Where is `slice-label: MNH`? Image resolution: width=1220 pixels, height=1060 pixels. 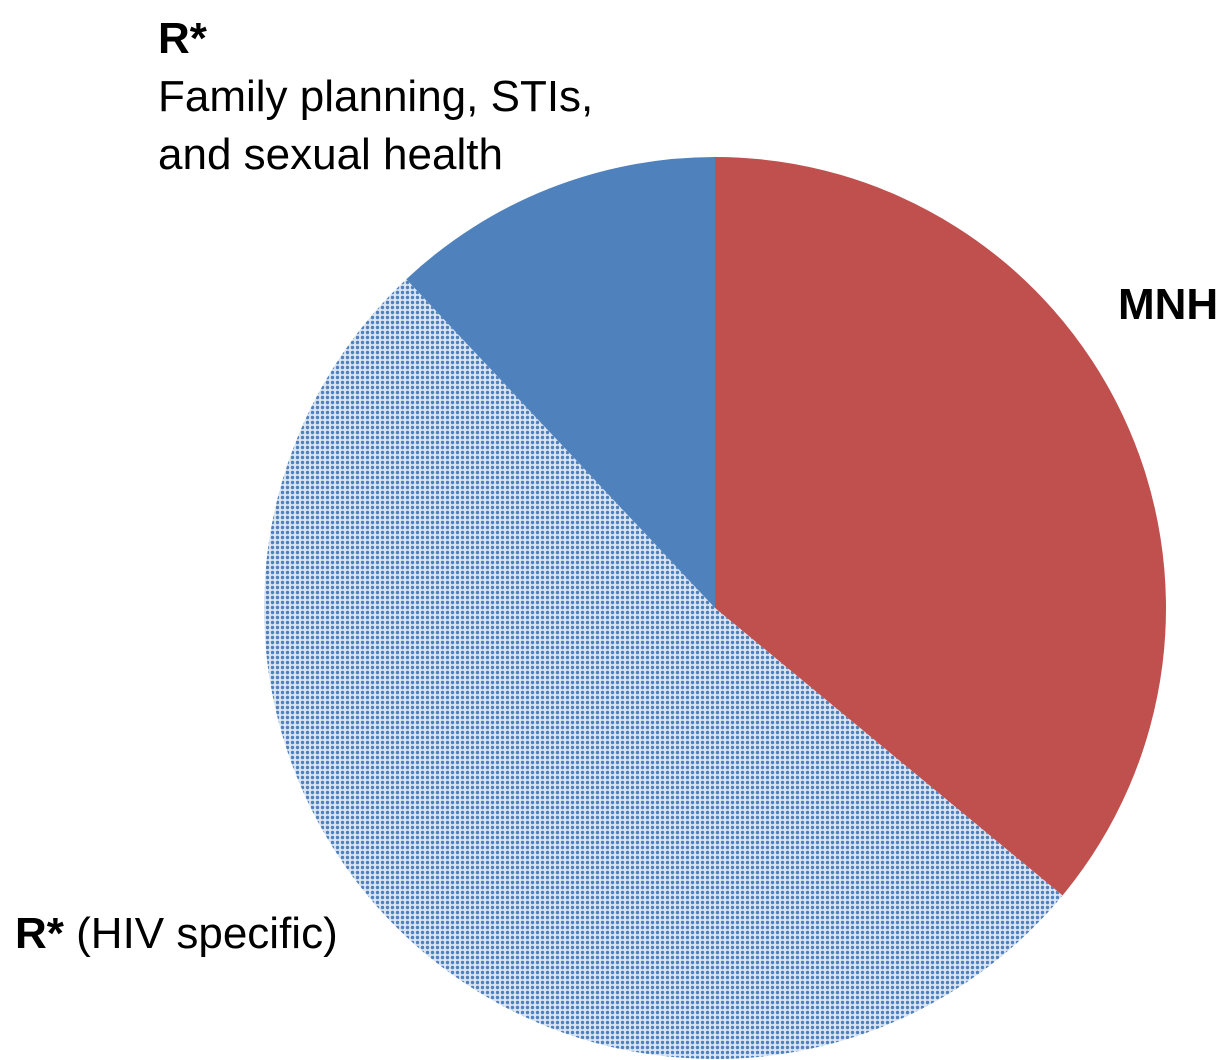 slice-label: MNH is located at coordinates (1168, 304).